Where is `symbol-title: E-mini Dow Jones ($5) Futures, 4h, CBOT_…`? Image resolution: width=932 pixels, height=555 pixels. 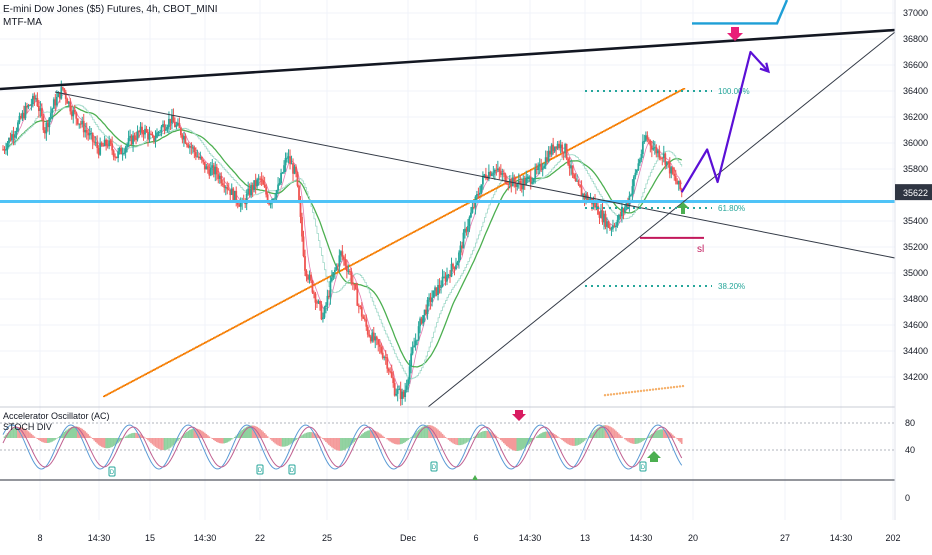 symbol-title: E-mini Dow Jones ($5) Futures, 4h, CBOT_… is located at coordinates (110, 9).